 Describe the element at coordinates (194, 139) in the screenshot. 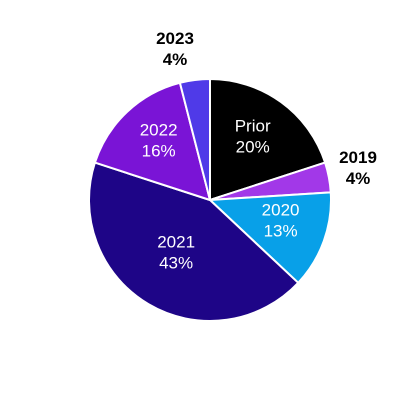

I see `pie-slice-2023` at that location.